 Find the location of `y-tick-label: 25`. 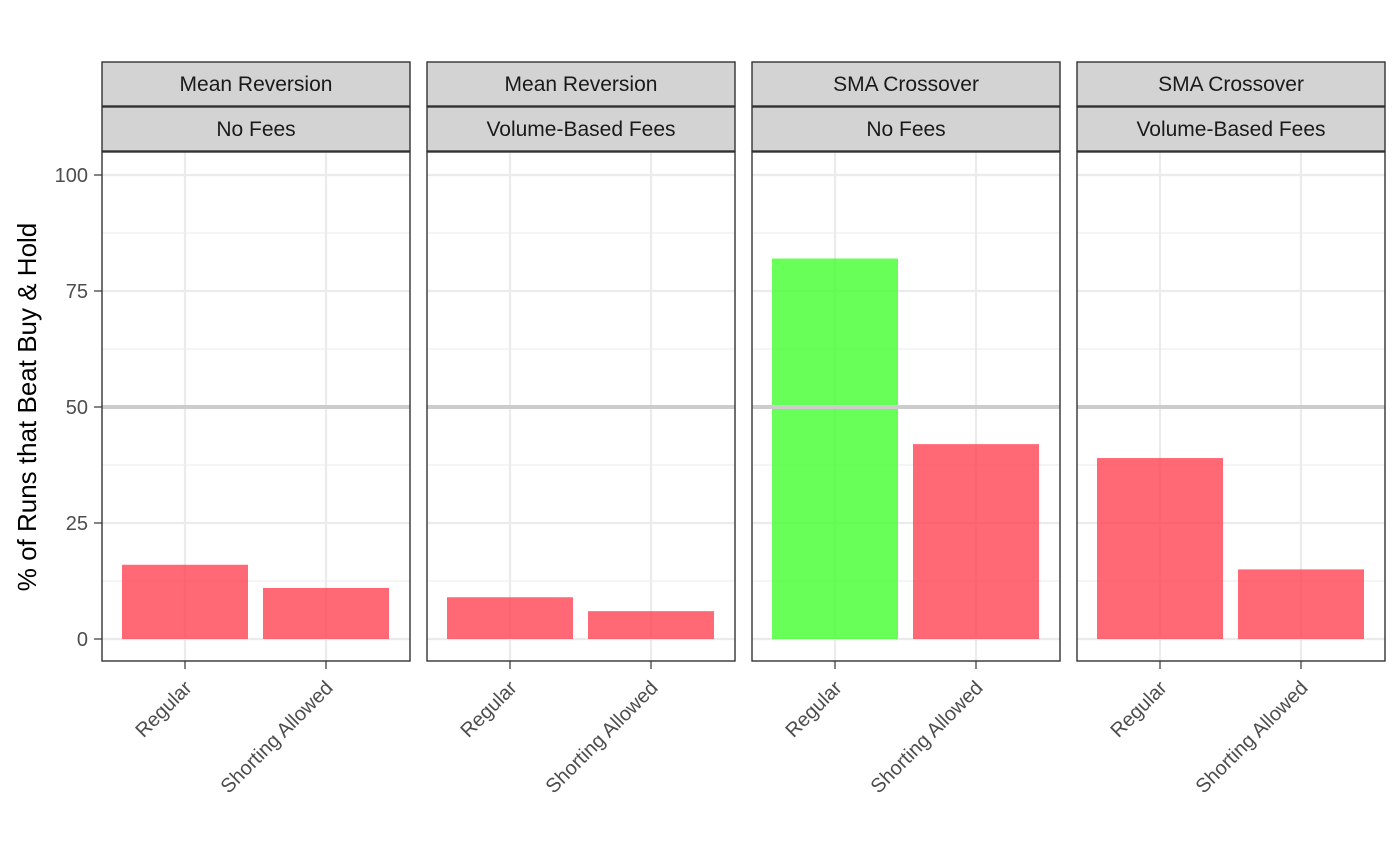

y-tick-label: 25 is located at coordinates (77, 524).